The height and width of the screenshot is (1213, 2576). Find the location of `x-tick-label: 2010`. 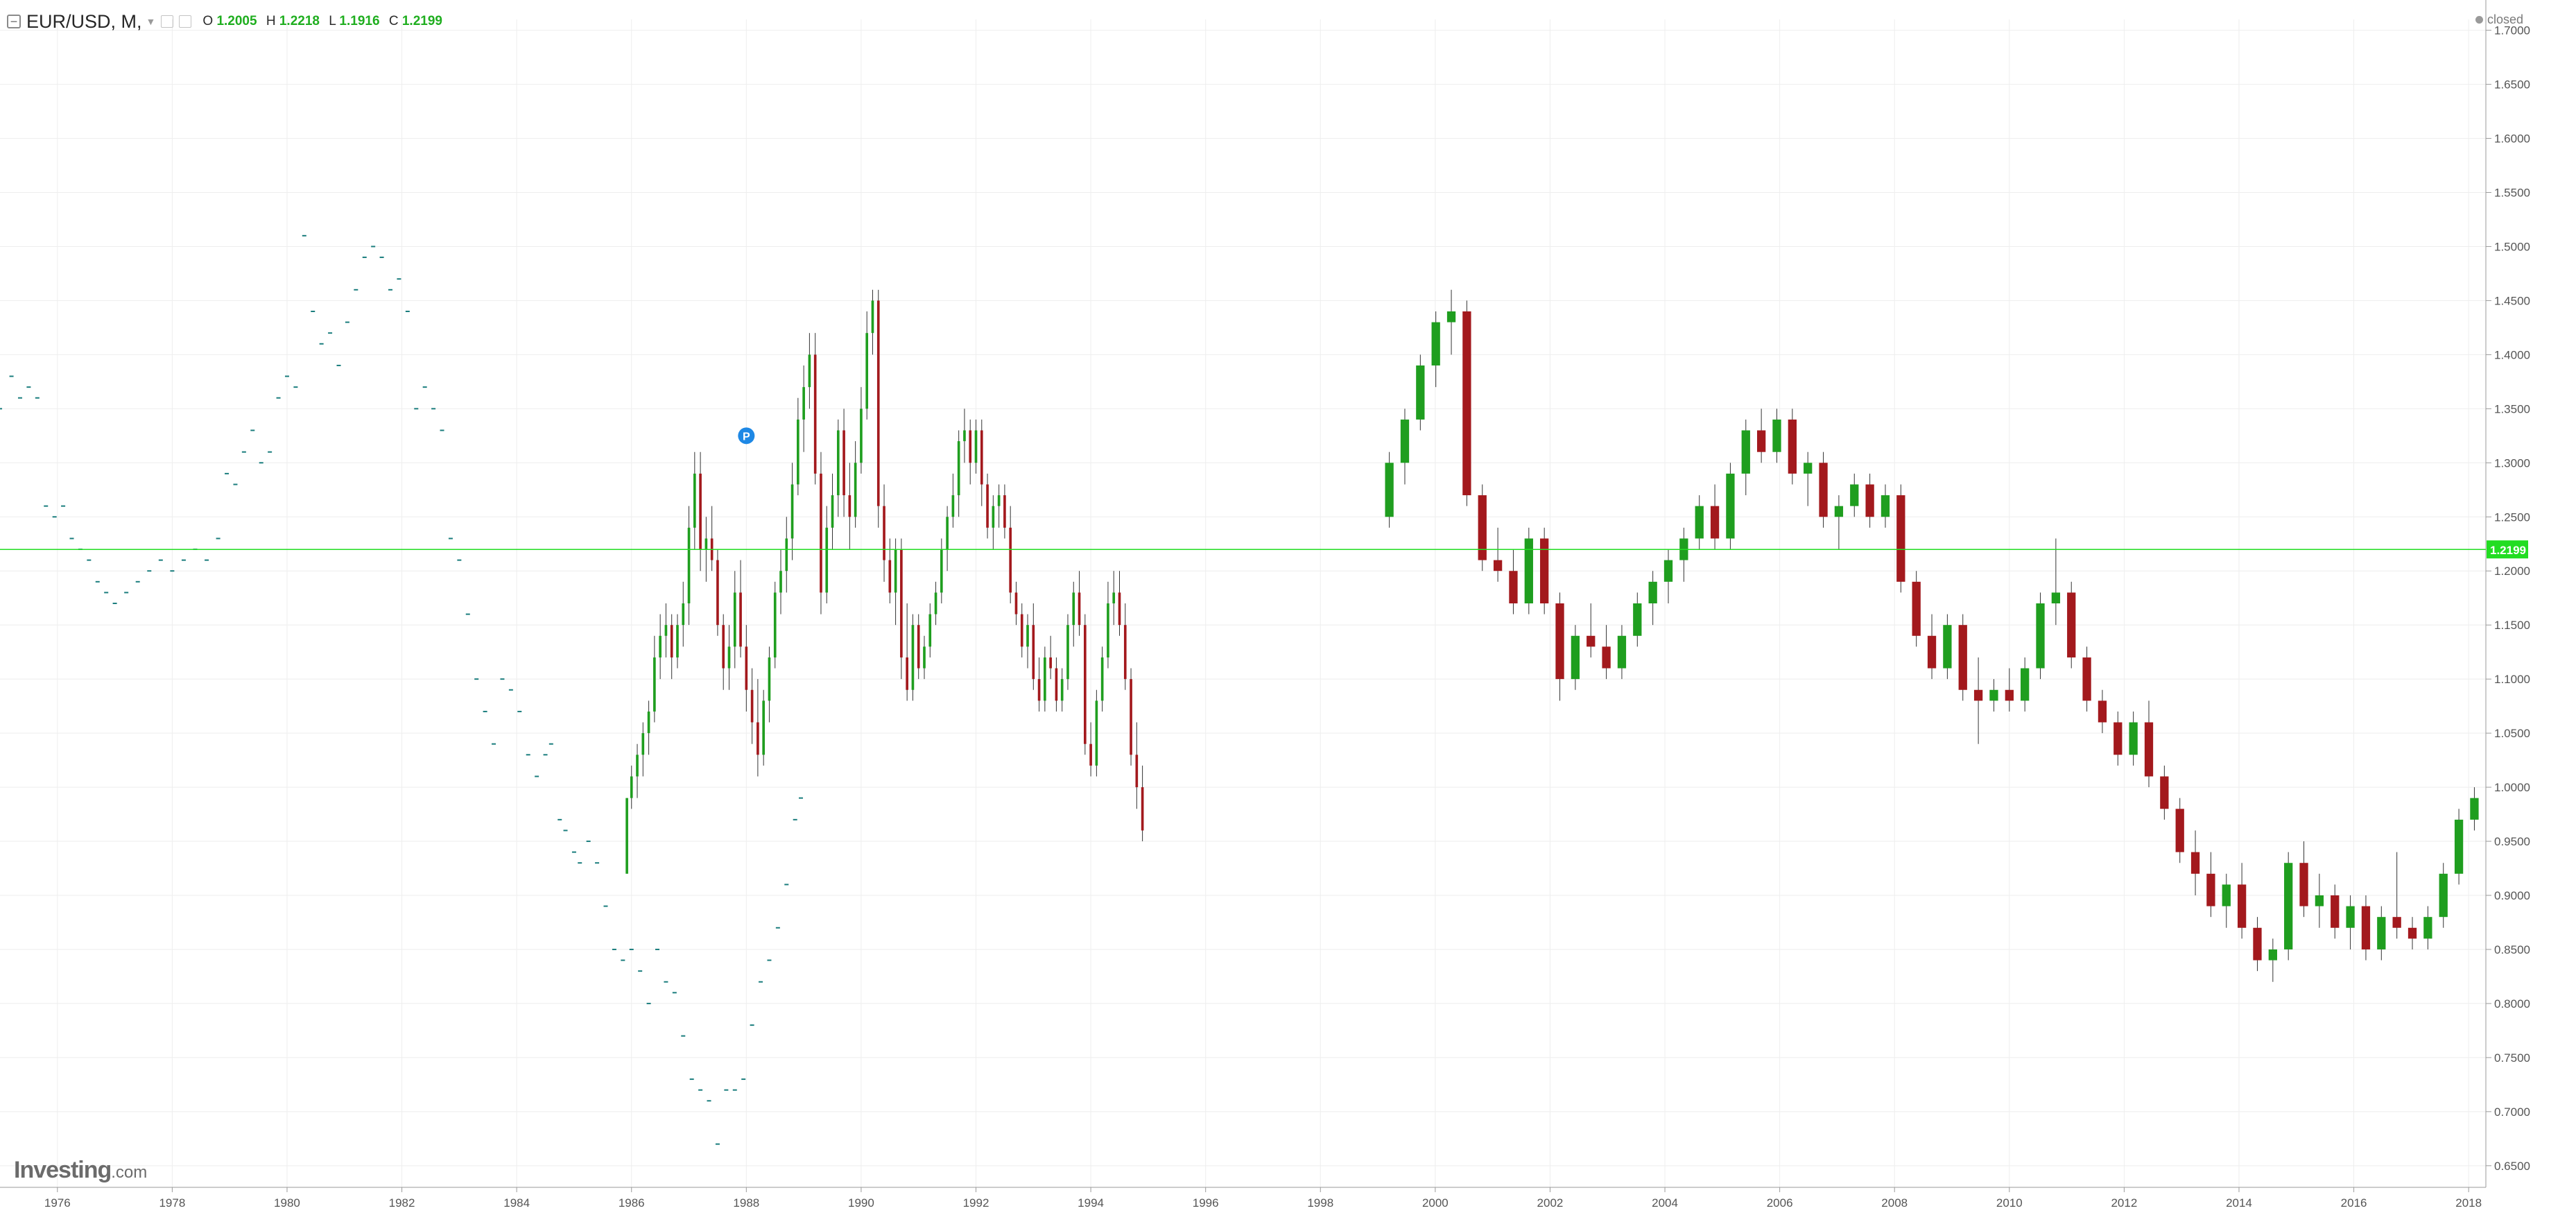

x-tick-label: 2010 is located at coordinates (2009, 1203).